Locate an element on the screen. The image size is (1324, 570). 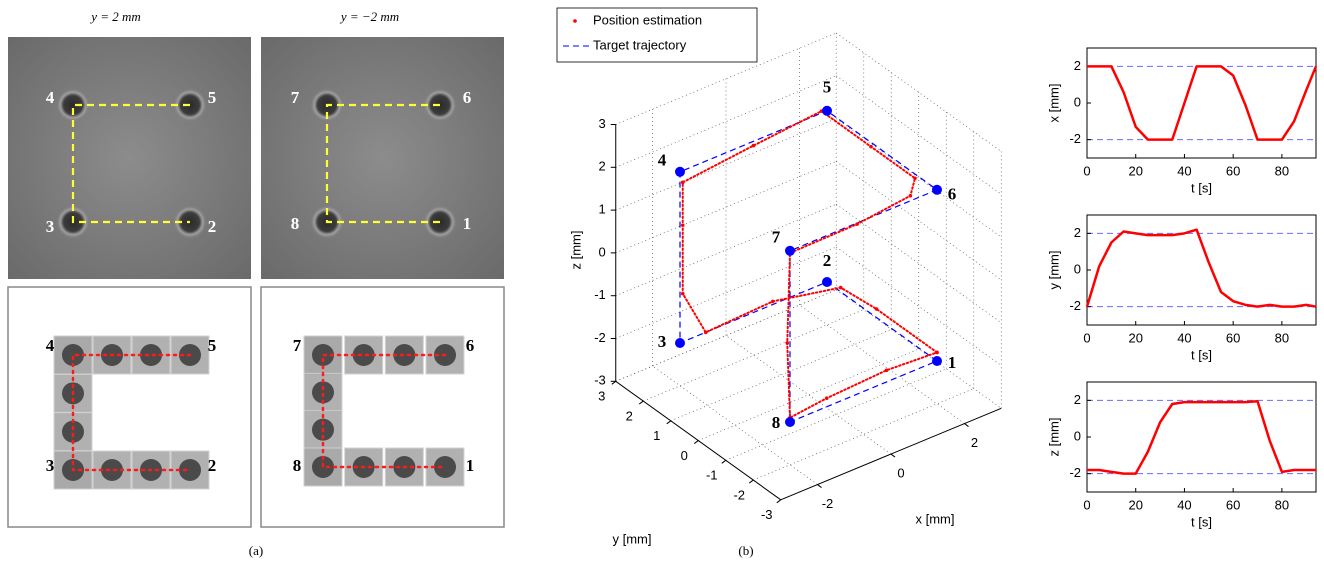
legend-box is located at coordinates (657, 35).